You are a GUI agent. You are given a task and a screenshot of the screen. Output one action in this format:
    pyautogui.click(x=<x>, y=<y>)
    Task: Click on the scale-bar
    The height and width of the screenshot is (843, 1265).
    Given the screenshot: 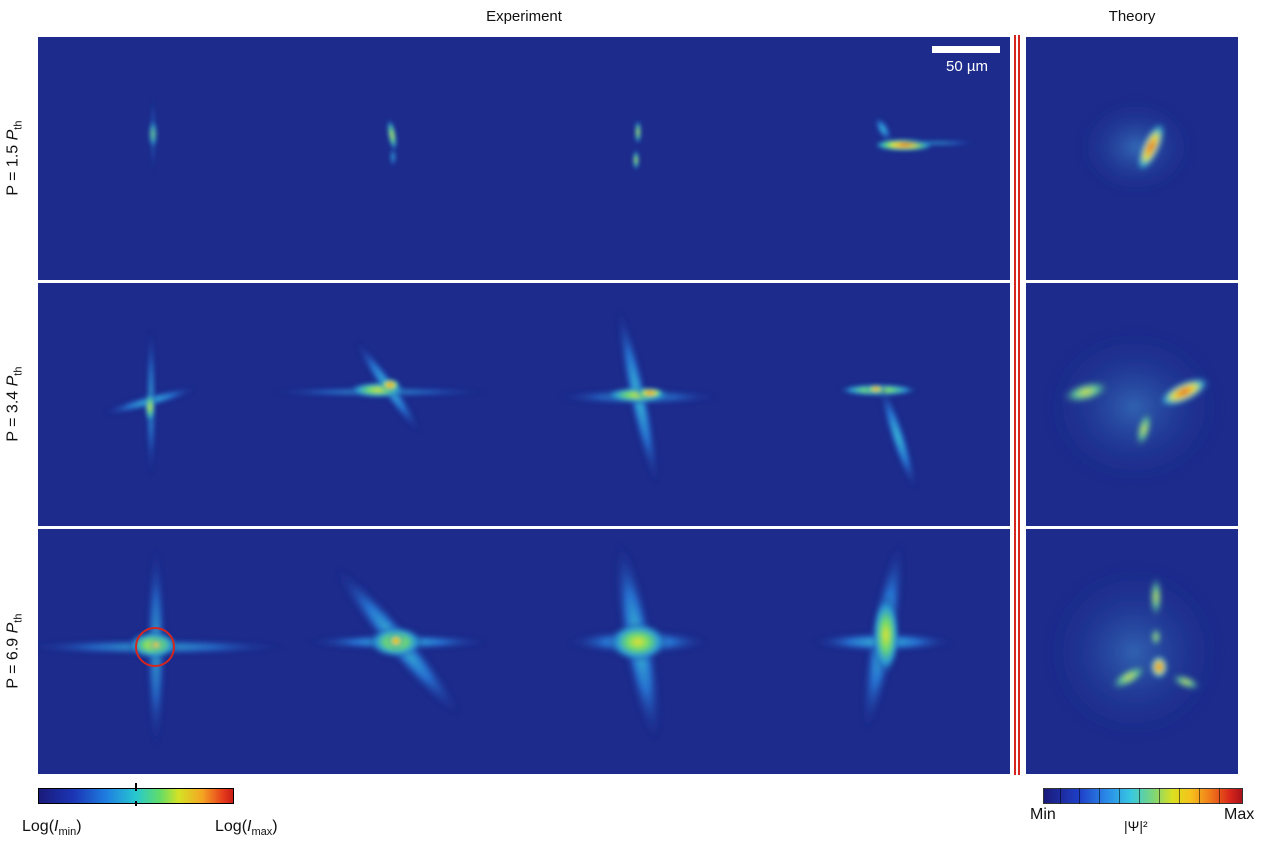 What is the action you would take?
    pyautogui.click(x=966, y=49)
    